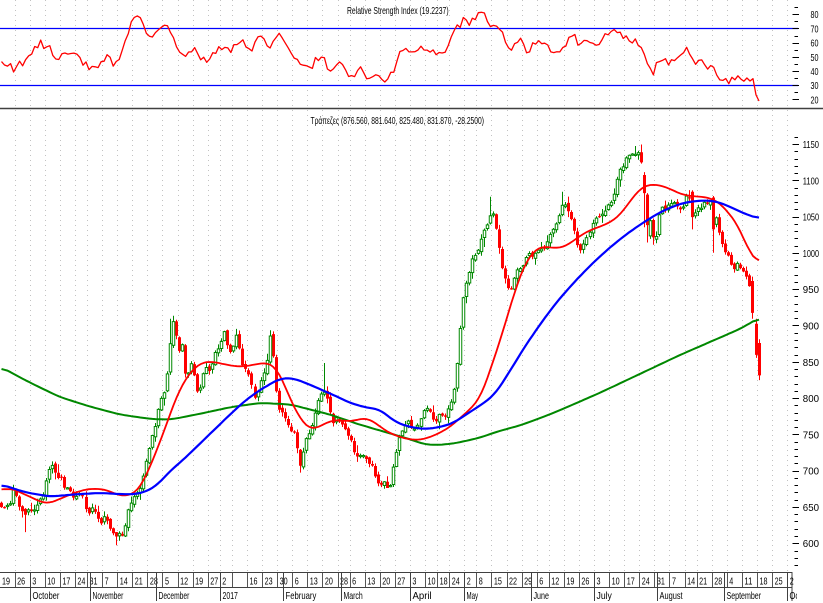  I want to click on svg-text: 1150, so click(811, 145).